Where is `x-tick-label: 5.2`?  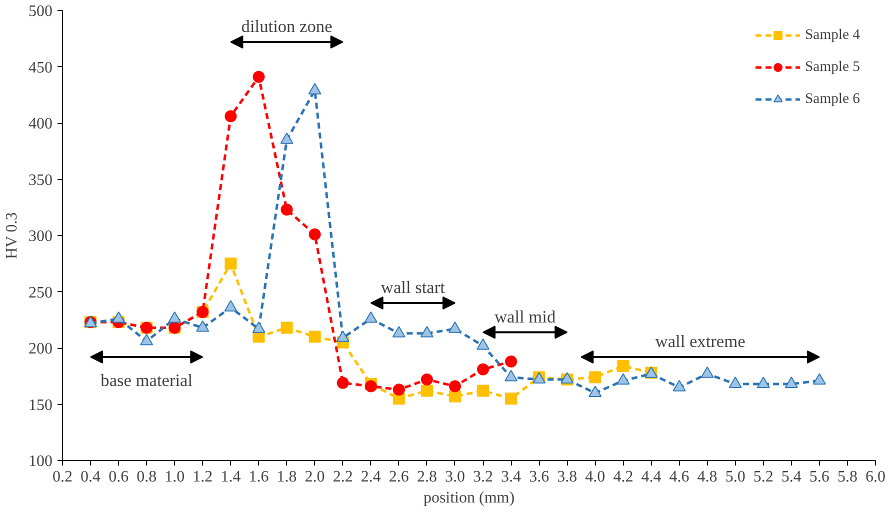 x-tick-label: 5.2 is located at coordinates (763, 477).